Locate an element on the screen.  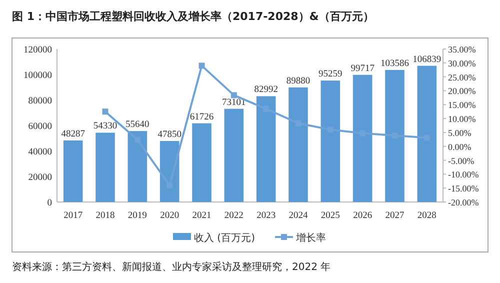
data-label: 47850 is located at coordinates (170, 135).